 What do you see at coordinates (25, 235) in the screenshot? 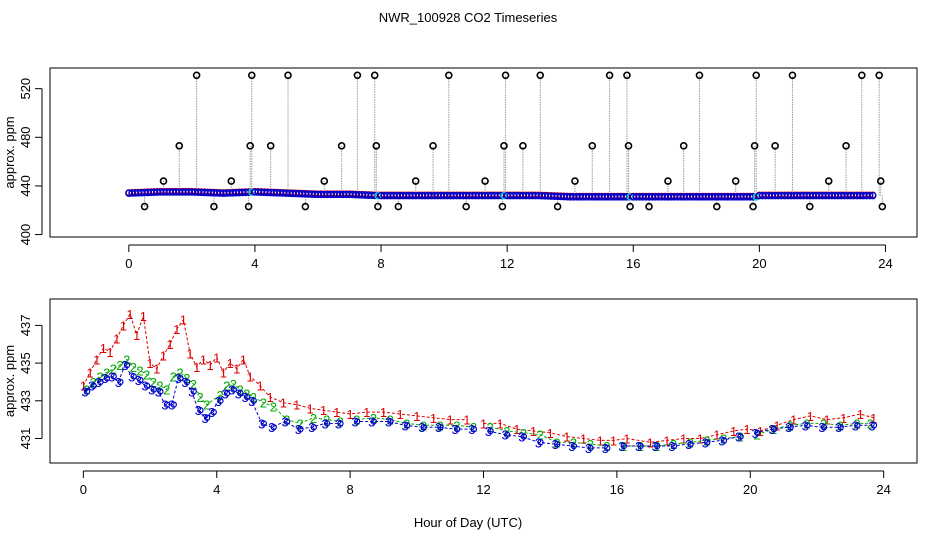
I see `y-tick-label: 400` at bounding box center [25, 235].